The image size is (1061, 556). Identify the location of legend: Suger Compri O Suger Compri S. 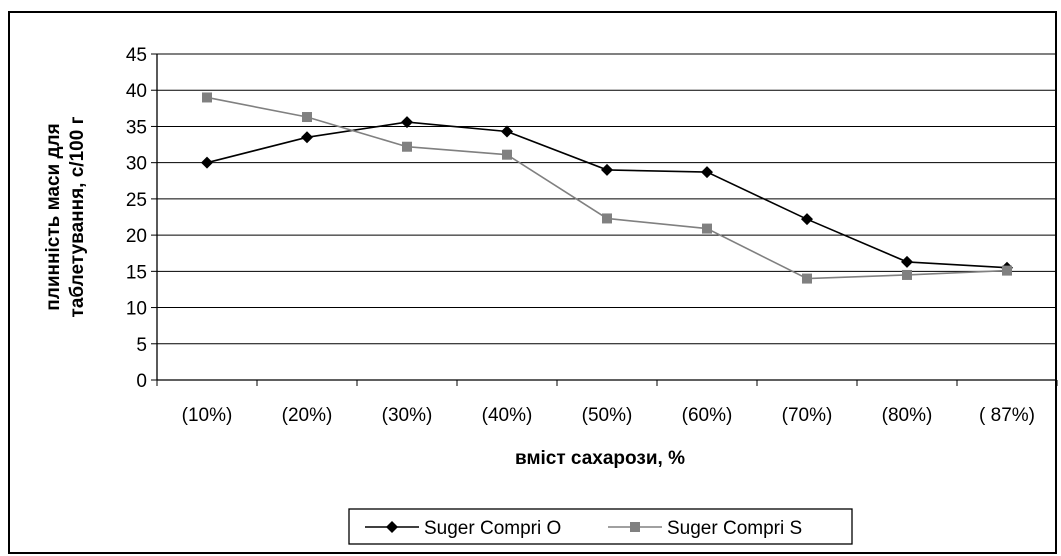
(600, 526).